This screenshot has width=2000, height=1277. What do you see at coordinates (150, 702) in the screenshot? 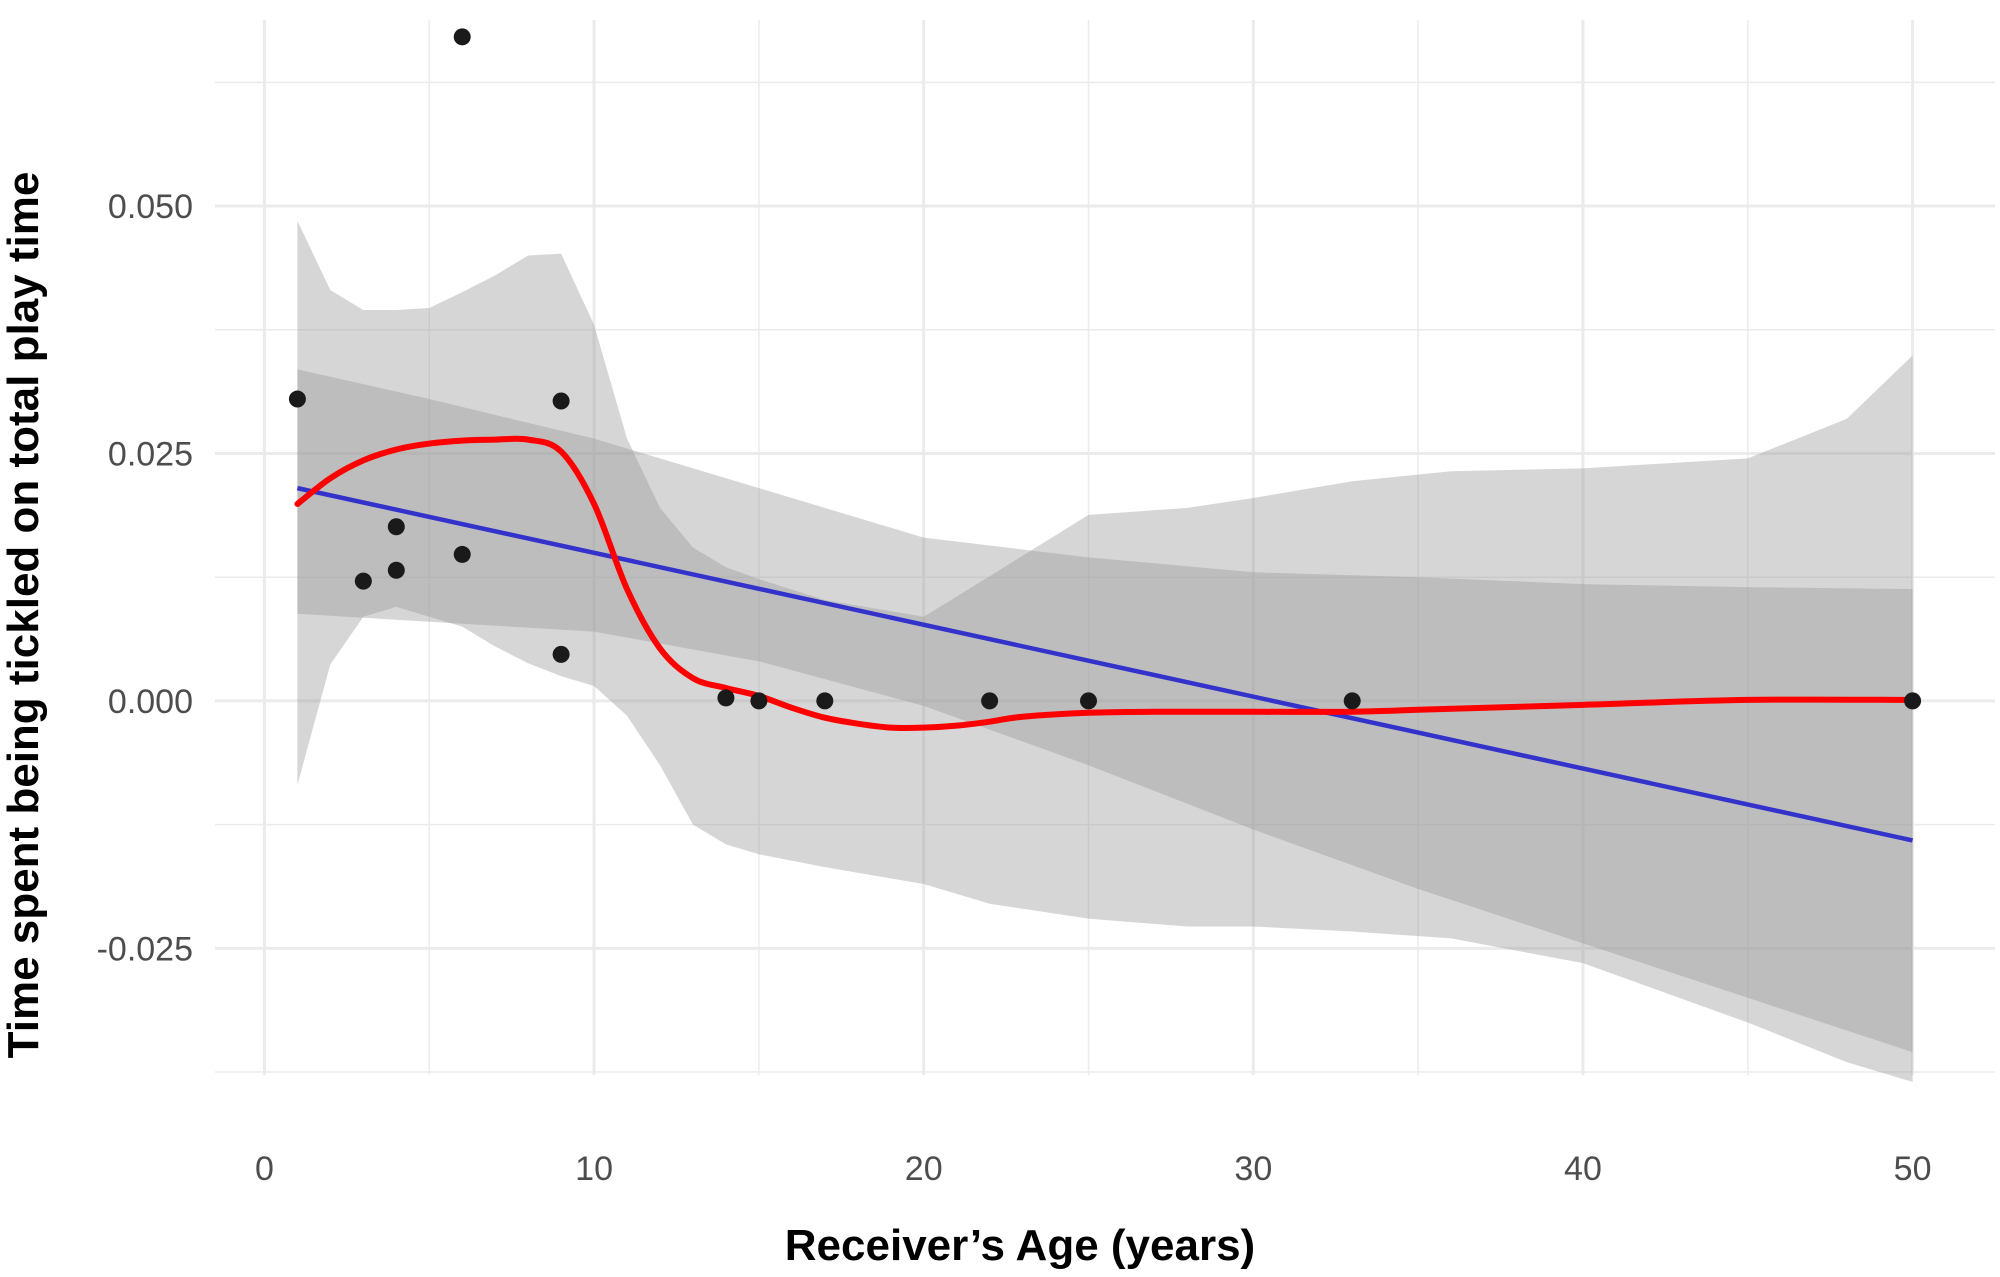
I see `y-tick-label: 0.000` at bounding box center [150, 702].